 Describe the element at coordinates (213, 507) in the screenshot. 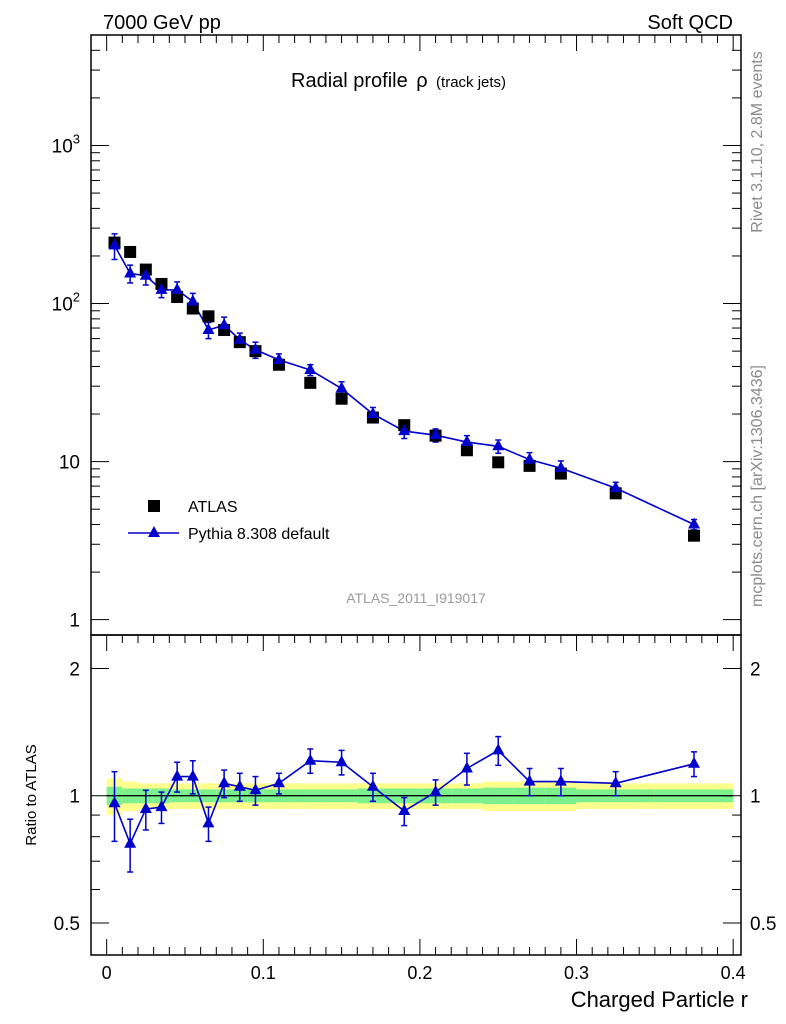

I see `legend-atlas-label: ATLAS` at that location.